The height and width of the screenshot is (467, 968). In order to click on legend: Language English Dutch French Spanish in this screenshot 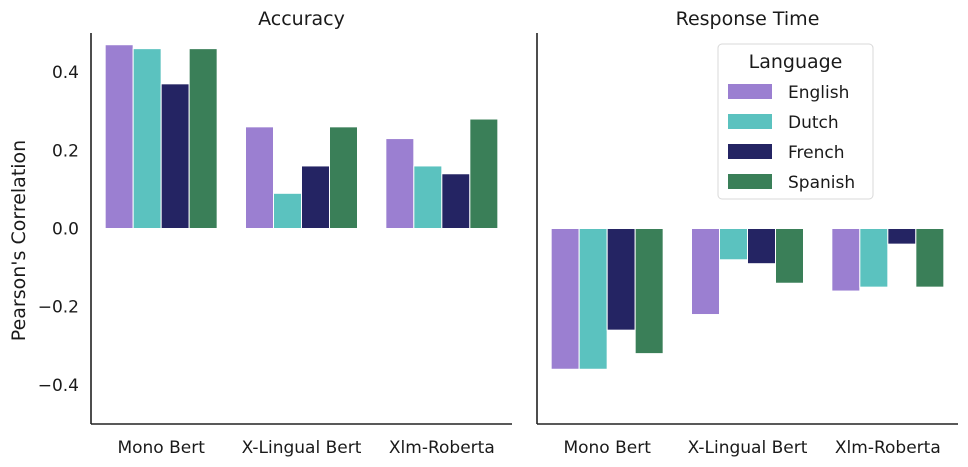, I will do `click(795, 121)`.